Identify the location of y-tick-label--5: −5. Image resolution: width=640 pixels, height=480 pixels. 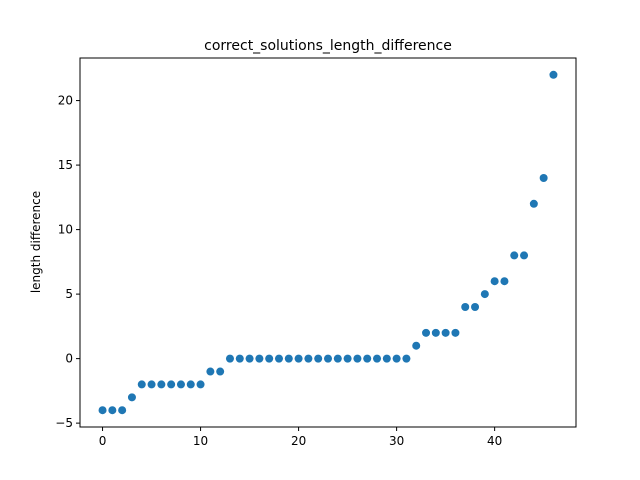
(64, 423).